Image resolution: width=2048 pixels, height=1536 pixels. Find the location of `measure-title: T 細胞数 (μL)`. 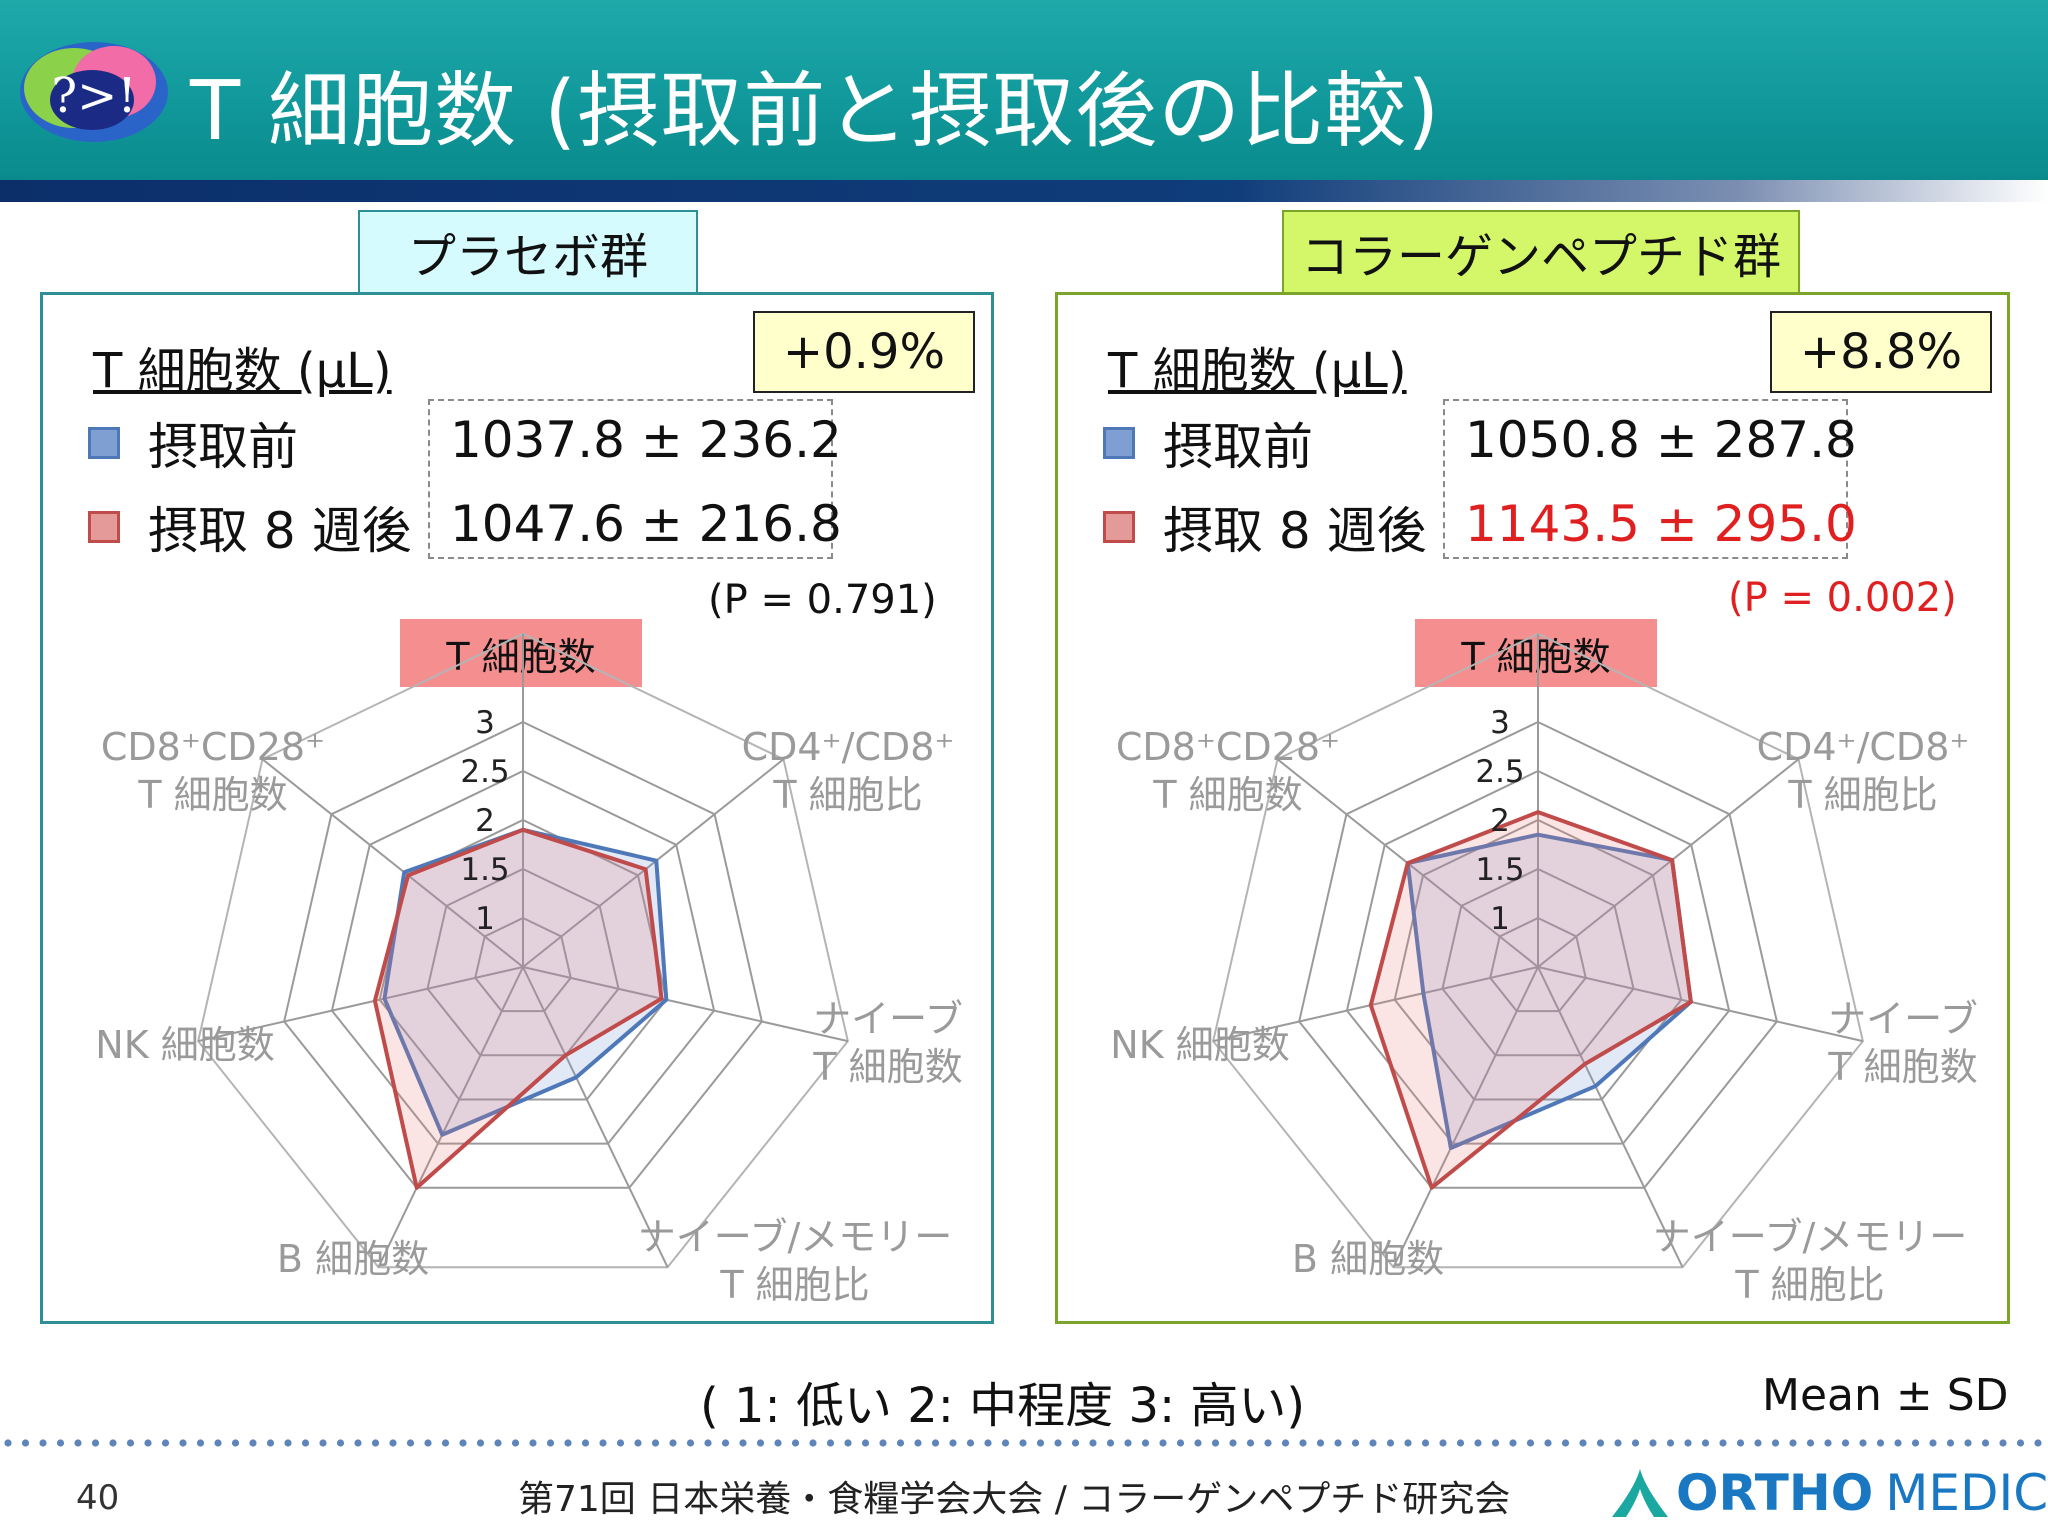

measure-title: T 細胞数 (μL) is located at coordinates (242, 371).